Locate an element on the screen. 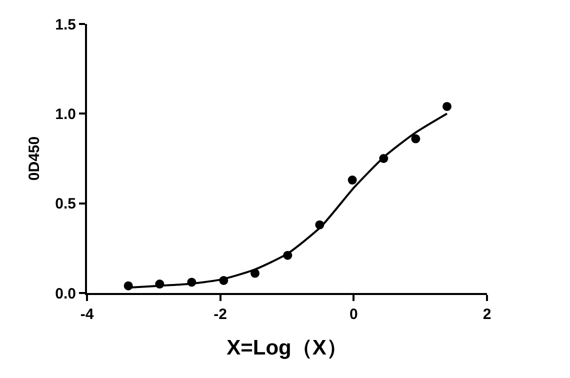 The width and height of the screenshot is (570, 378). x-tick-label: 2 is located at coordinates (487, 314).